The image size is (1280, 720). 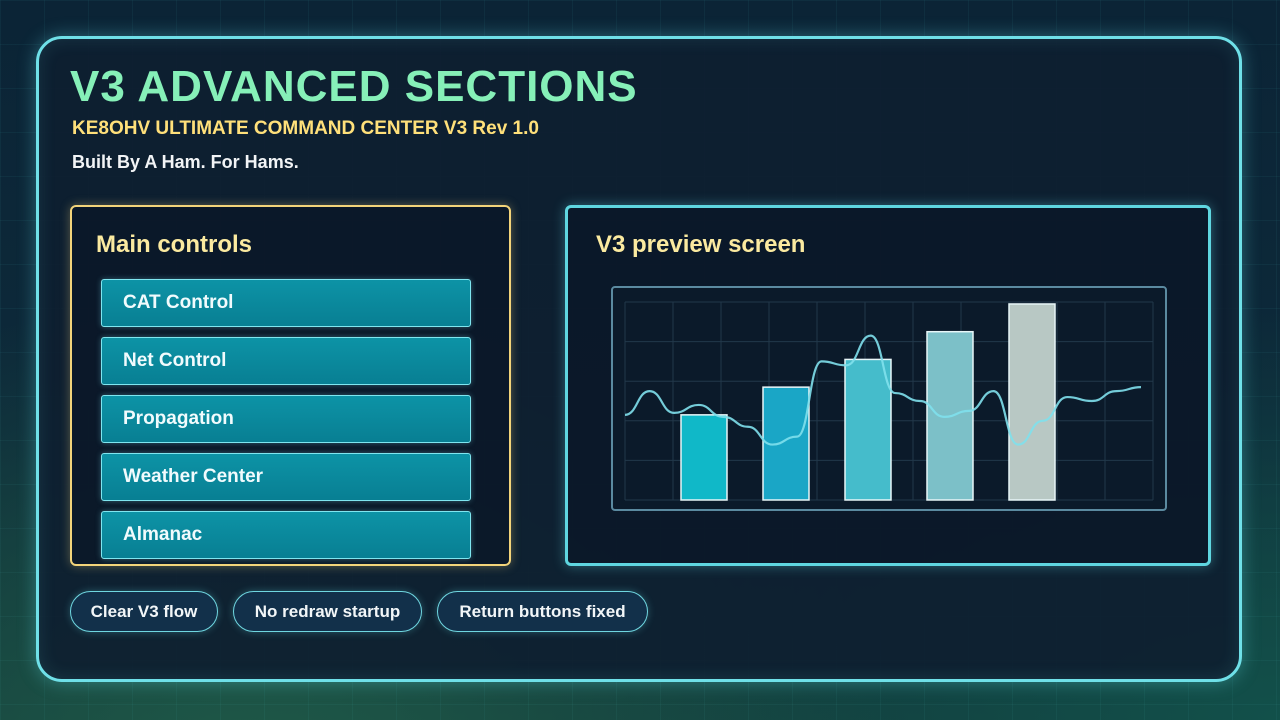 What do you see at coordinates (354, 86) in the screenshot?
I see `page-title: V3 ADVANCED SECTIONS` at bounding box center [354, 86].